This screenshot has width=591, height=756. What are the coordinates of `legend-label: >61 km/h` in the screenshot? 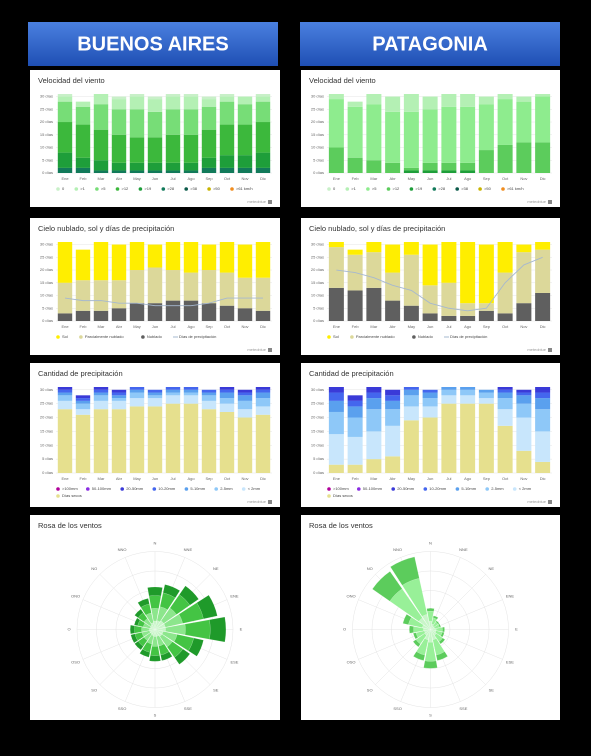 It's located at (515, 188).